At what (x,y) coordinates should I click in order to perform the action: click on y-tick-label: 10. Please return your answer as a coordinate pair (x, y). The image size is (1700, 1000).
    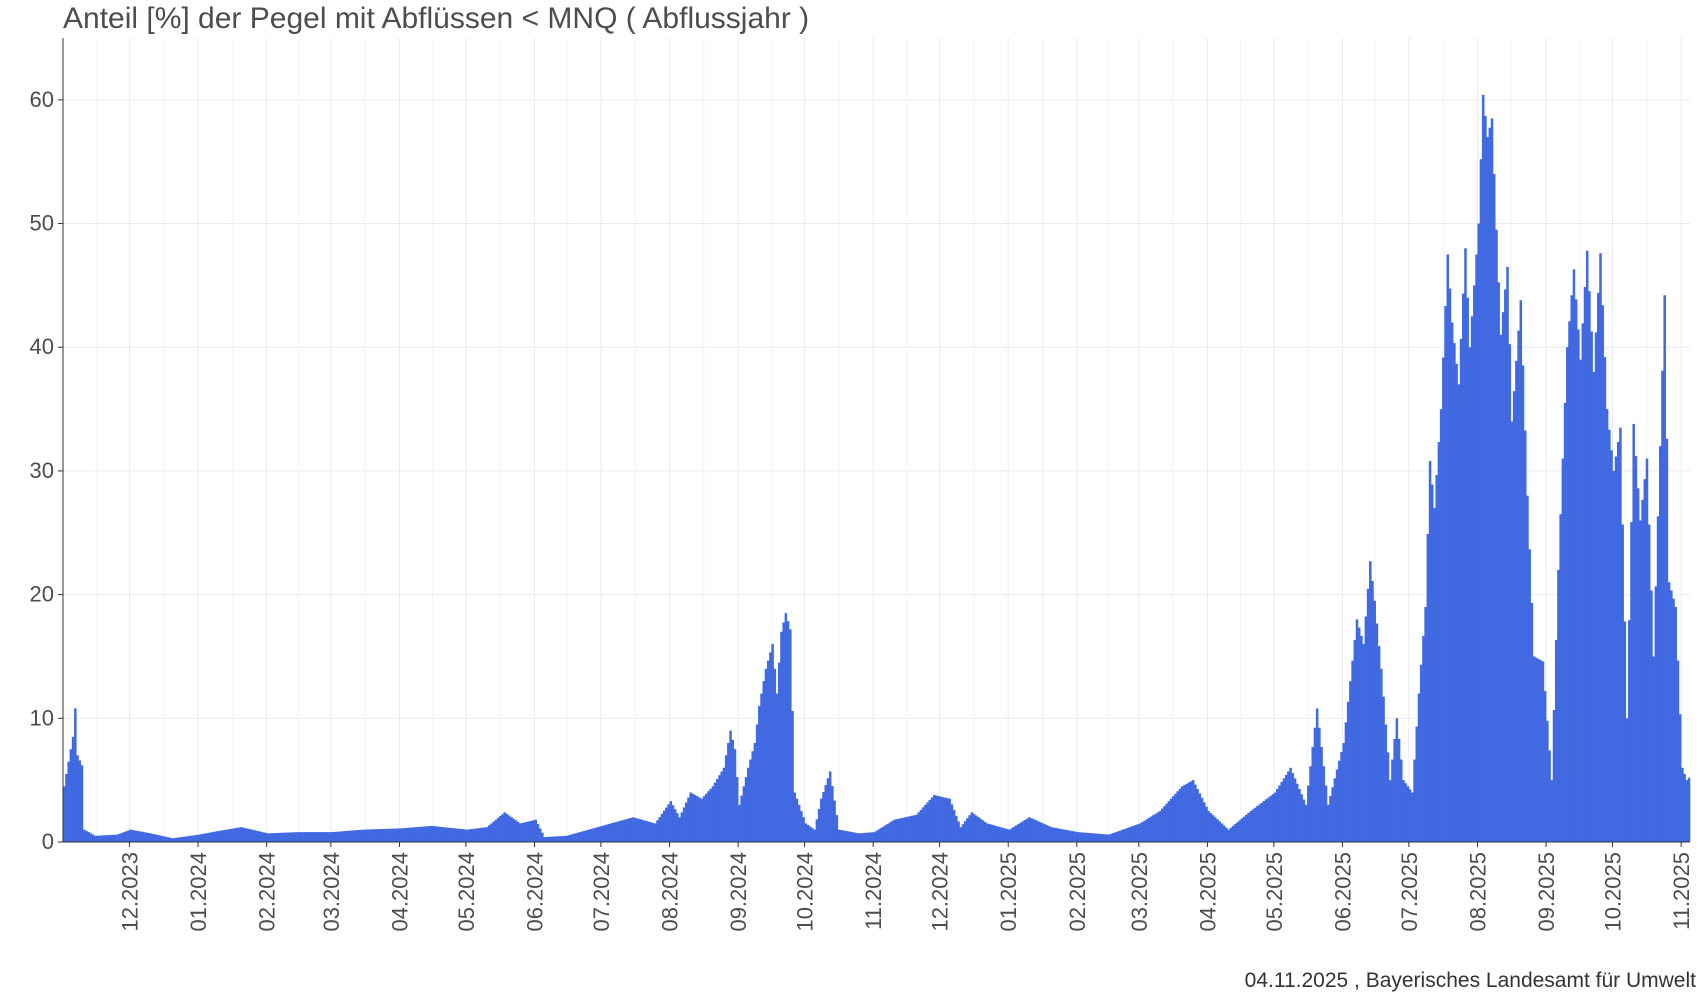
    Looking at the image, I should click on (42, 717).